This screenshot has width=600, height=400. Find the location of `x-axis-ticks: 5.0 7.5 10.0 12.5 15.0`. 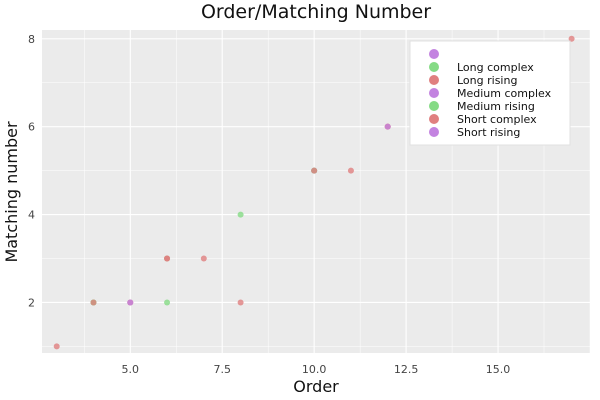

x-axis-ticks: 5.0 7.5 10.0 12.5 15.0 is located at coordinates (316, 369).